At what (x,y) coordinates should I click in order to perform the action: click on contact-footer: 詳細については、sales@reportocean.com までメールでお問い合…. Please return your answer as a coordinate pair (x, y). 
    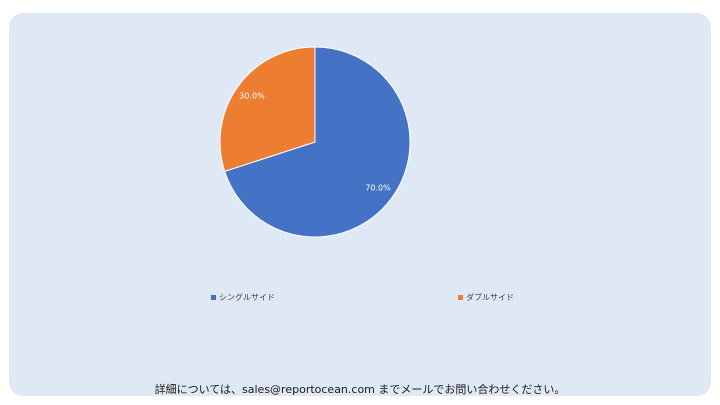
    Looking at the image, I should click on (360, 389).